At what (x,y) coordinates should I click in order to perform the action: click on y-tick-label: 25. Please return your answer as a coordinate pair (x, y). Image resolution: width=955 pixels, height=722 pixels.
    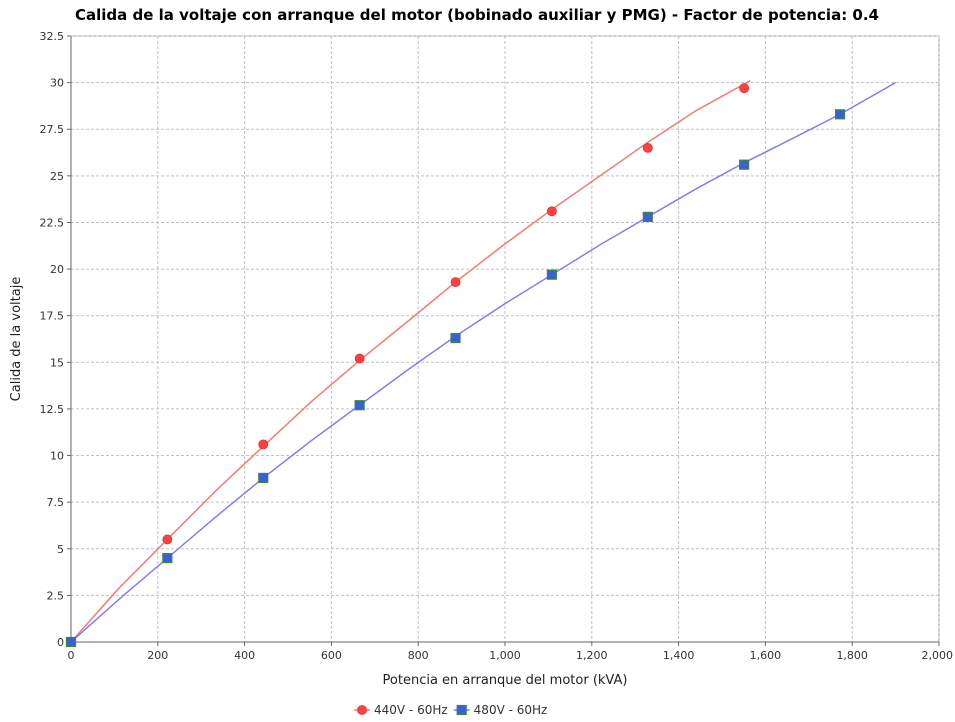
    Looking at the image, I should click on (57, 176).